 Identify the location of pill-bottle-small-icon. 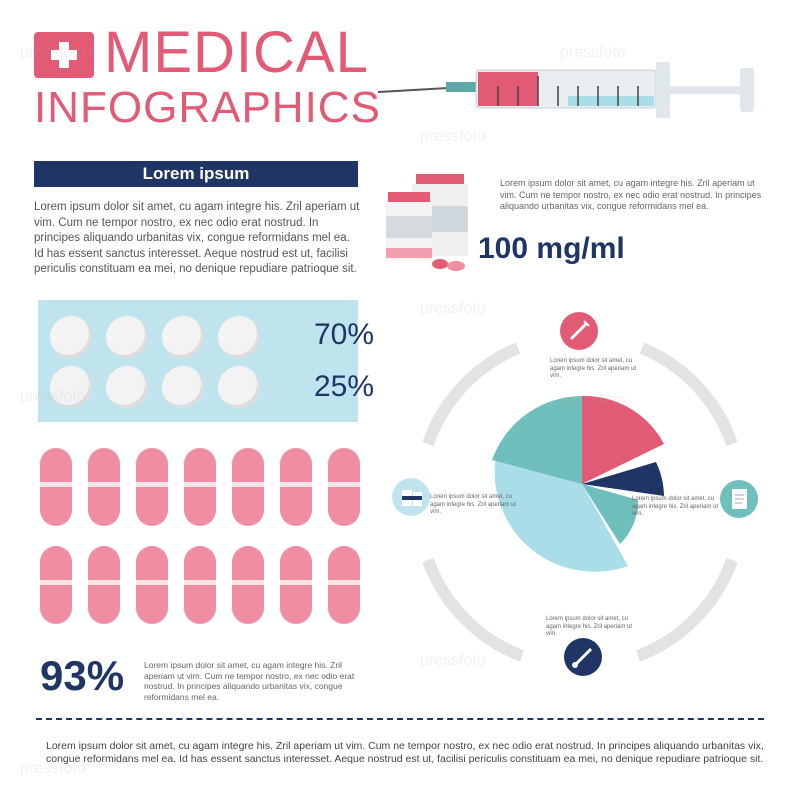
(411, 497).